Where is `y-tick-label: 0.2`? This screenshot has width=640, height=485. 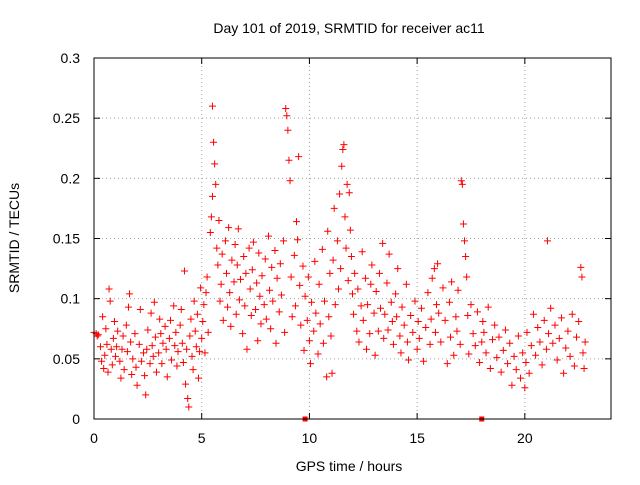 y-tick-label: 0.2 is located at coordinates (71, 178).